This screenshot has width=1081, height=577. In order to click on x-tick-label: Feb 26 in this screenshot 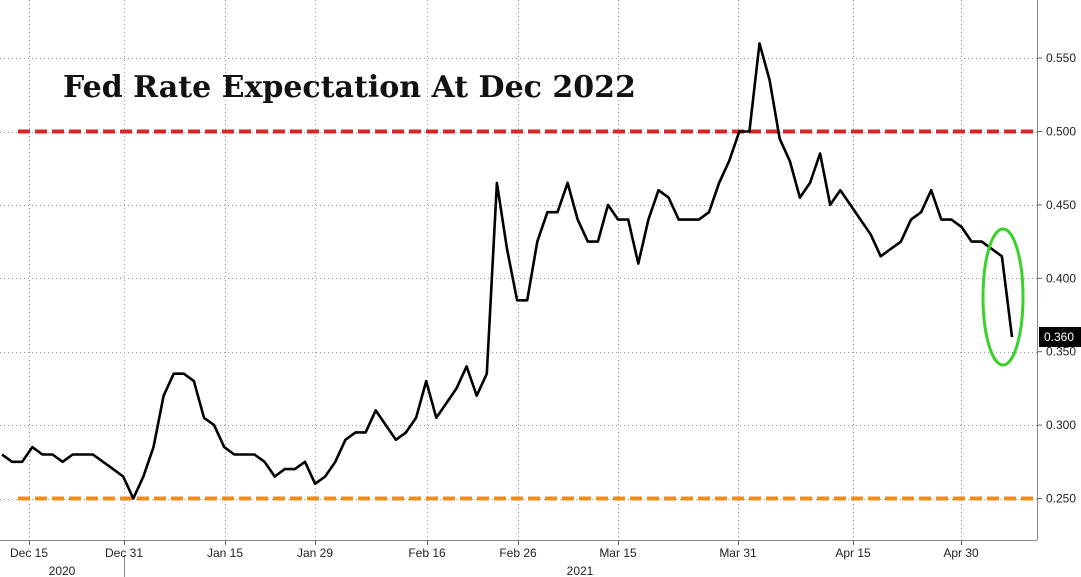, I will do `click(518, 553)`.